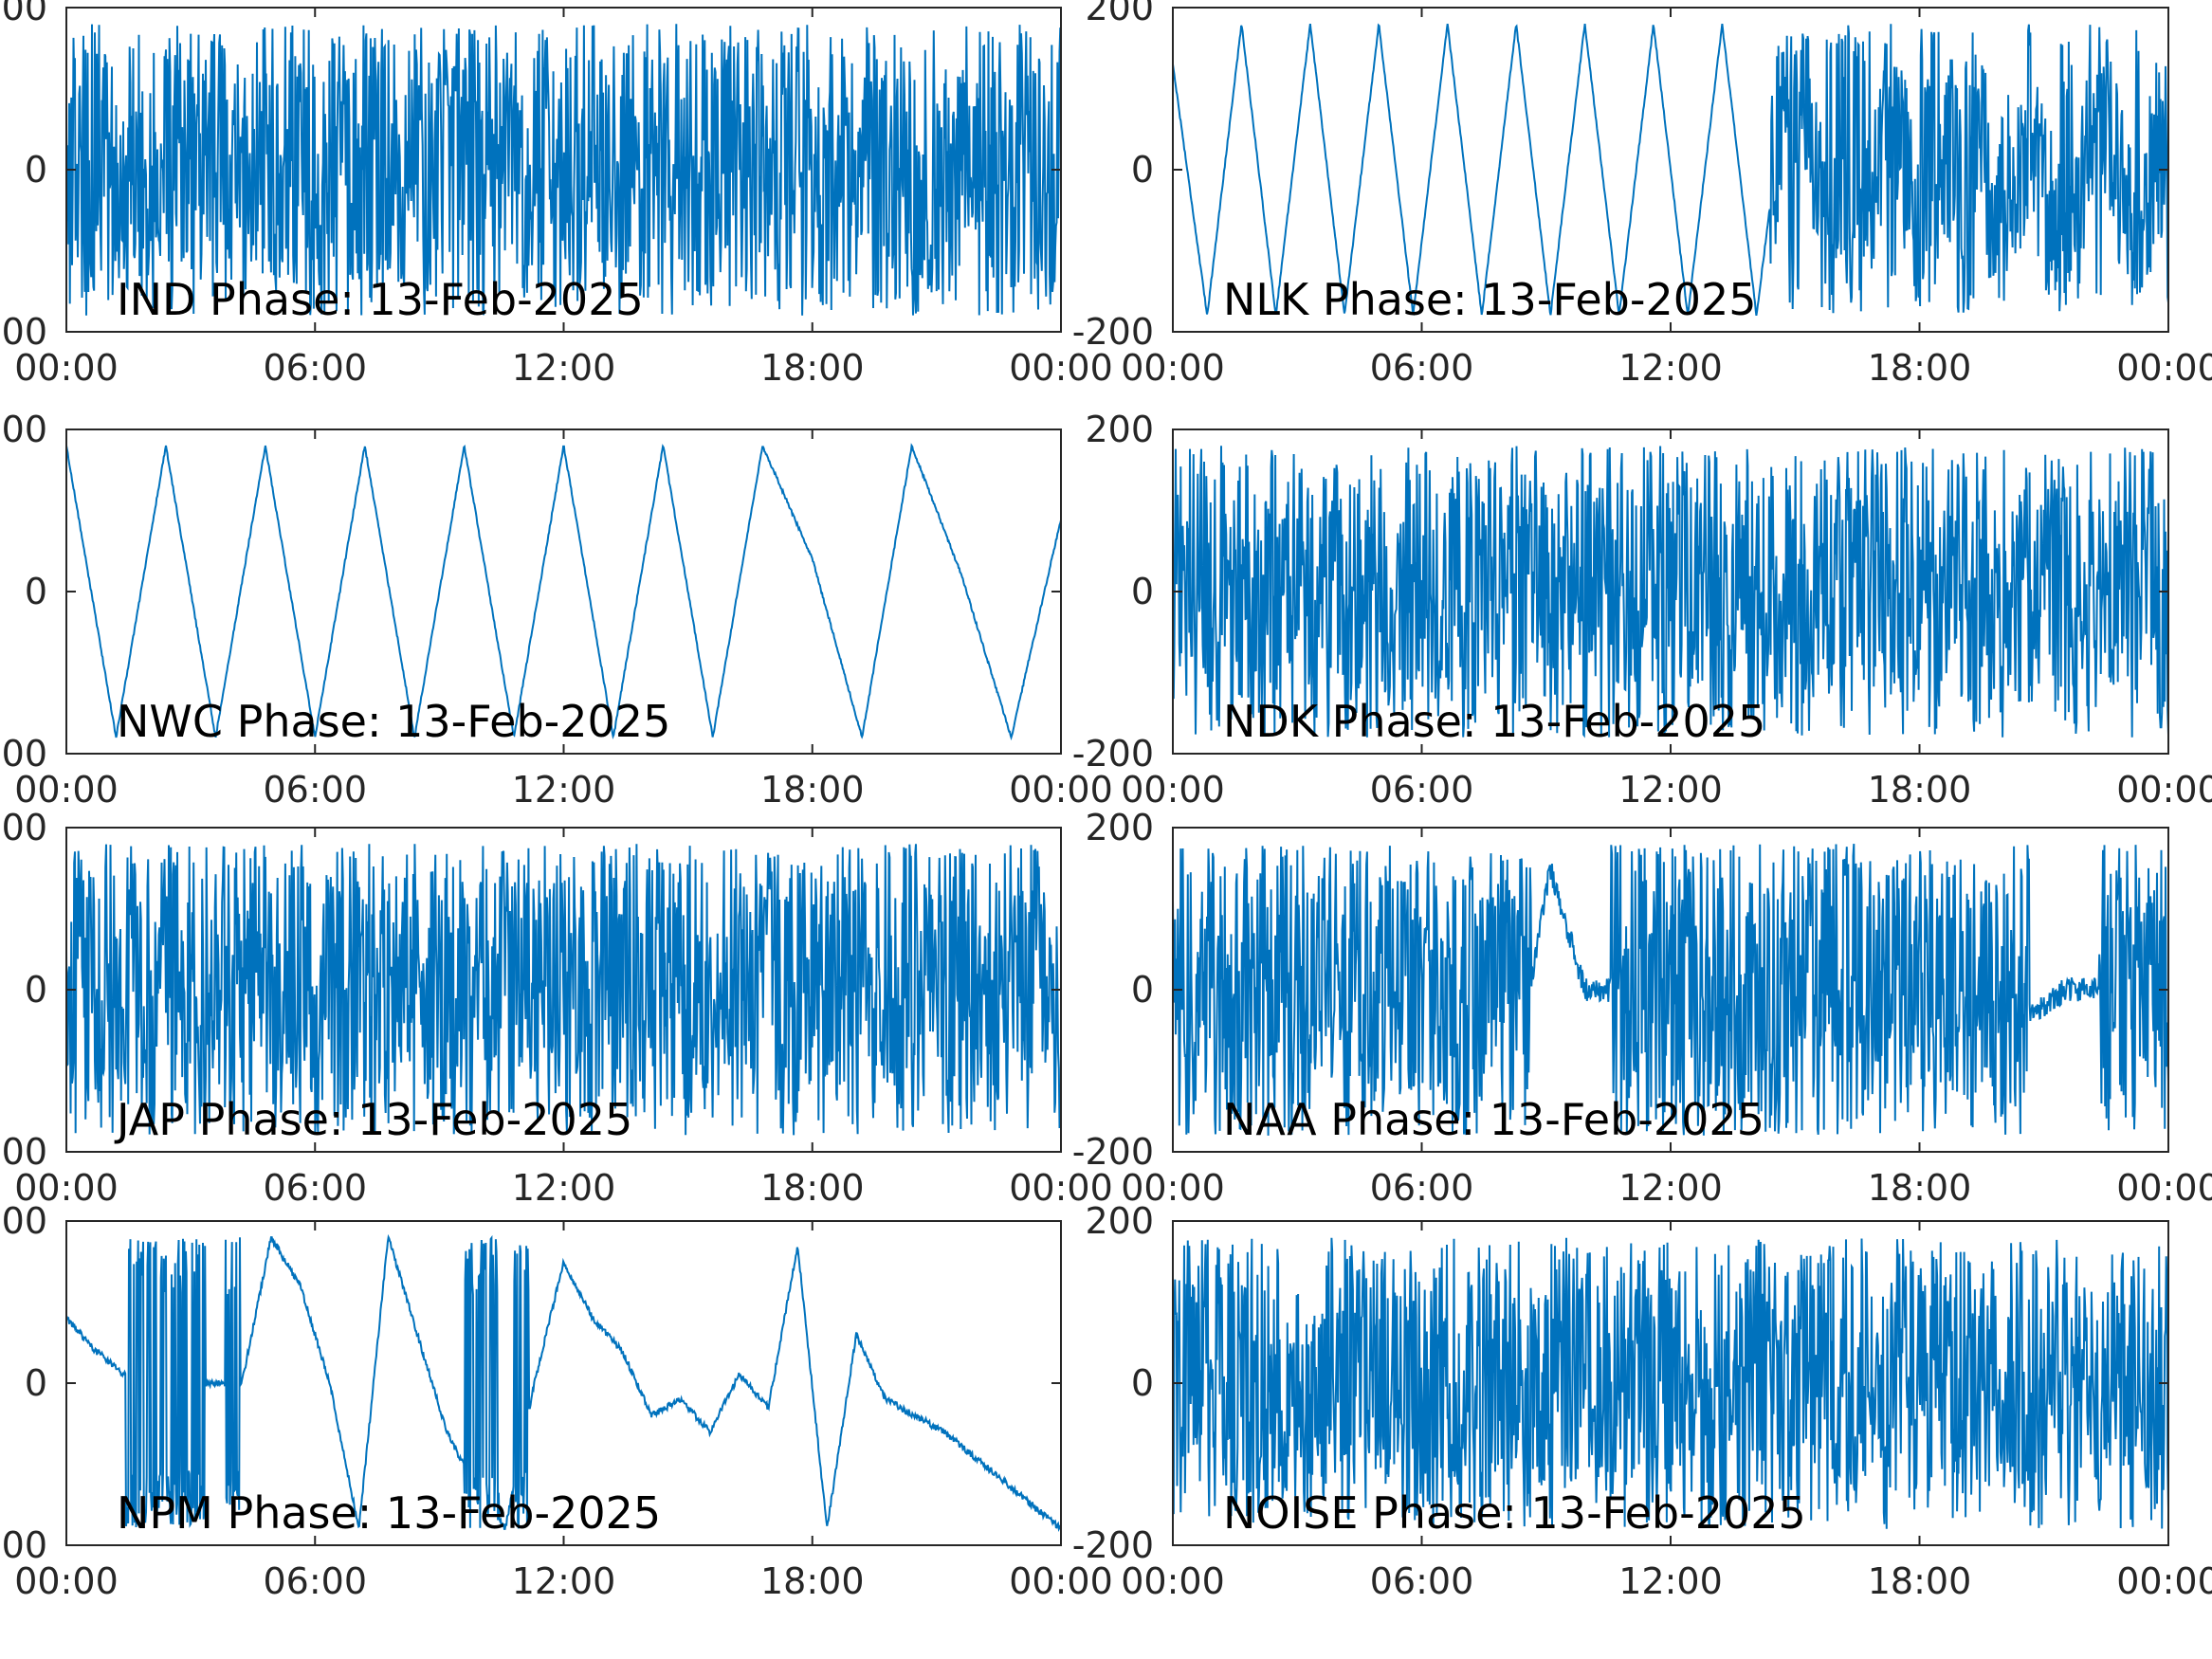 The width and height of the screenshot is (2212, 1659). I want to click on panel-label: NLK Phase: 13-Feb-2025, so click(1490, 299).